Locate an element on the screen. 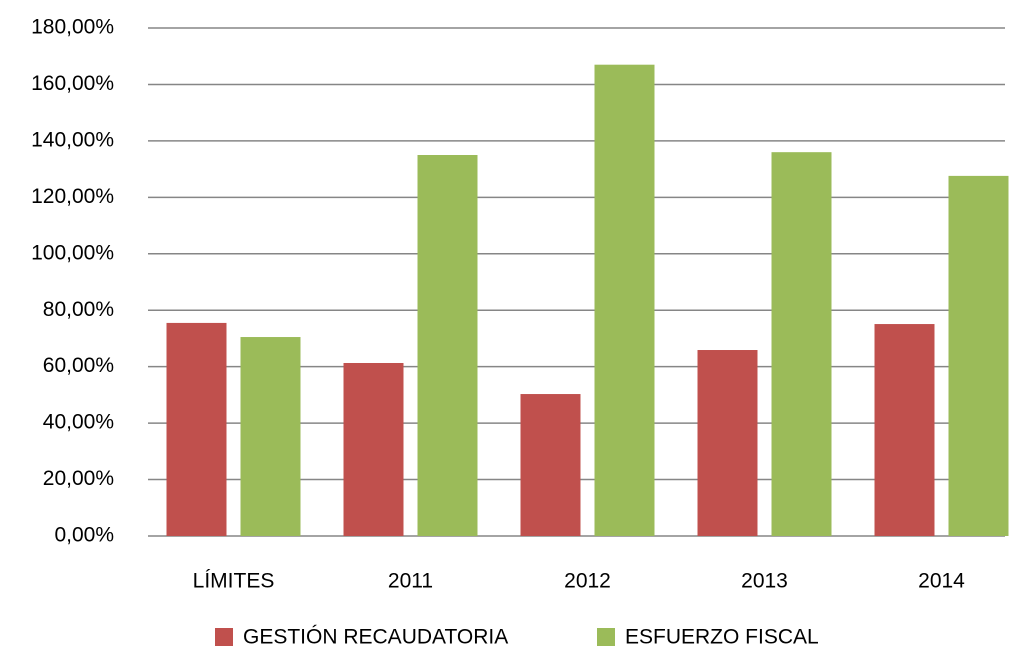 The width and height of the screenshot is (1020, 654). y-tick-label: 100,00% is located at coordinates (72, 252).